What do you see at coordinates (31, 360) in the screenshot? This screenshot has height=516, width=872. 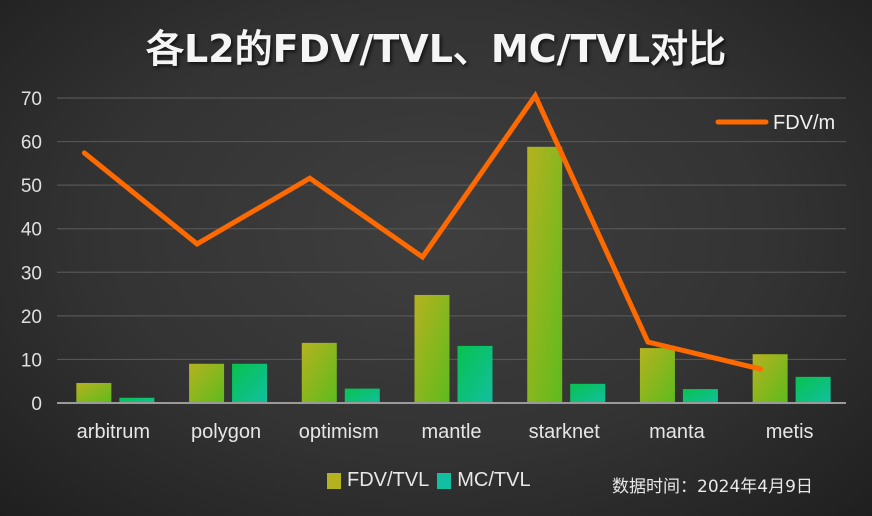 I see `y-tick-label: 10` at bounding box center [31, 360].